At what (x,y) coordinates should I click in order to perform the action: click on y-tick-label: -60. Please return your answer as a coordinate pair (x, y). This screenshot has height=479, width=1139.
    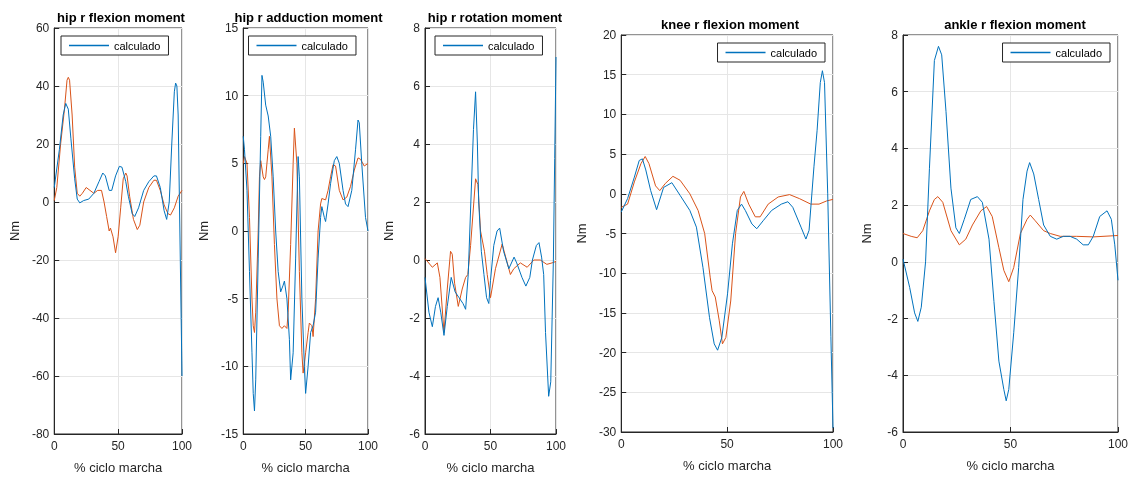
    Looking at the image, I should click on (40, 376).